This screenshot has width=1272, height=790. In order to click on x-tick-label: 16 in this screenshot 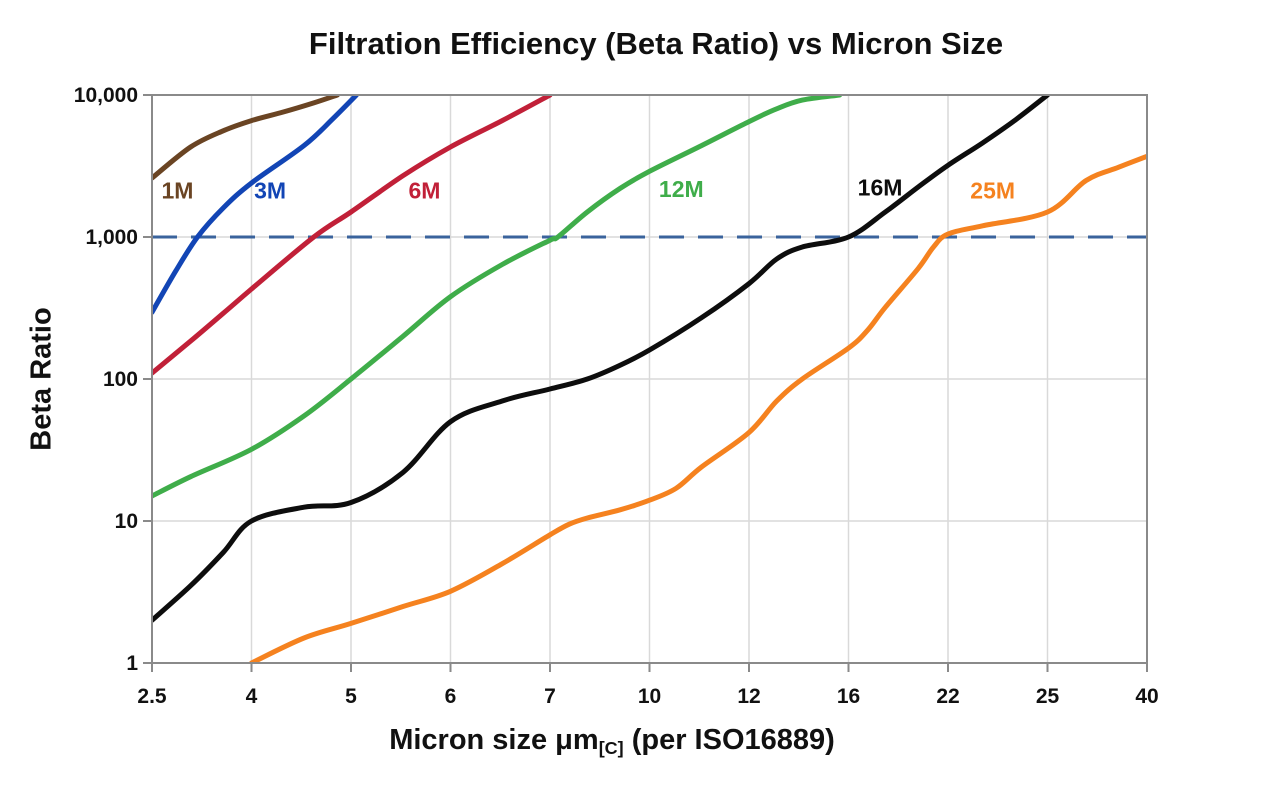, I will do `click(848, 696)`.